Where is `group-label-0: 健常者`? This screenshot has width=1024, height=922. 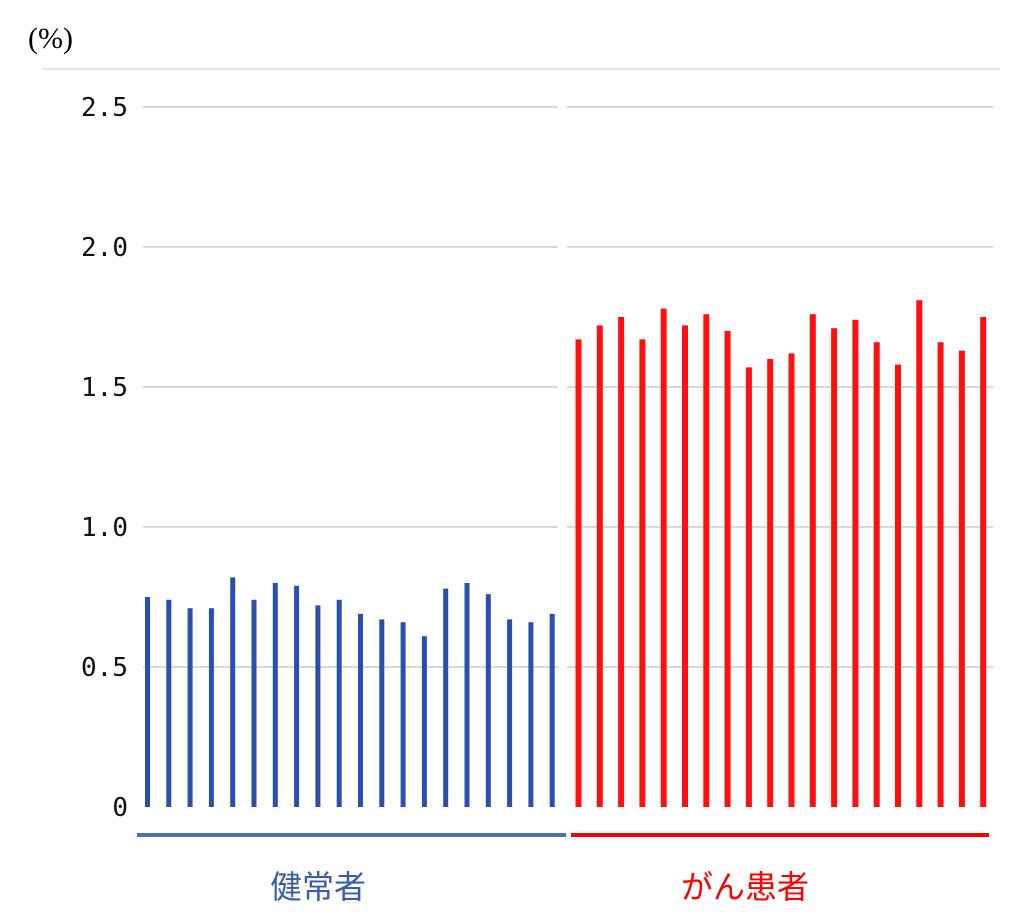
group-label-0: 健常者 is located at coordinates (318, 887).